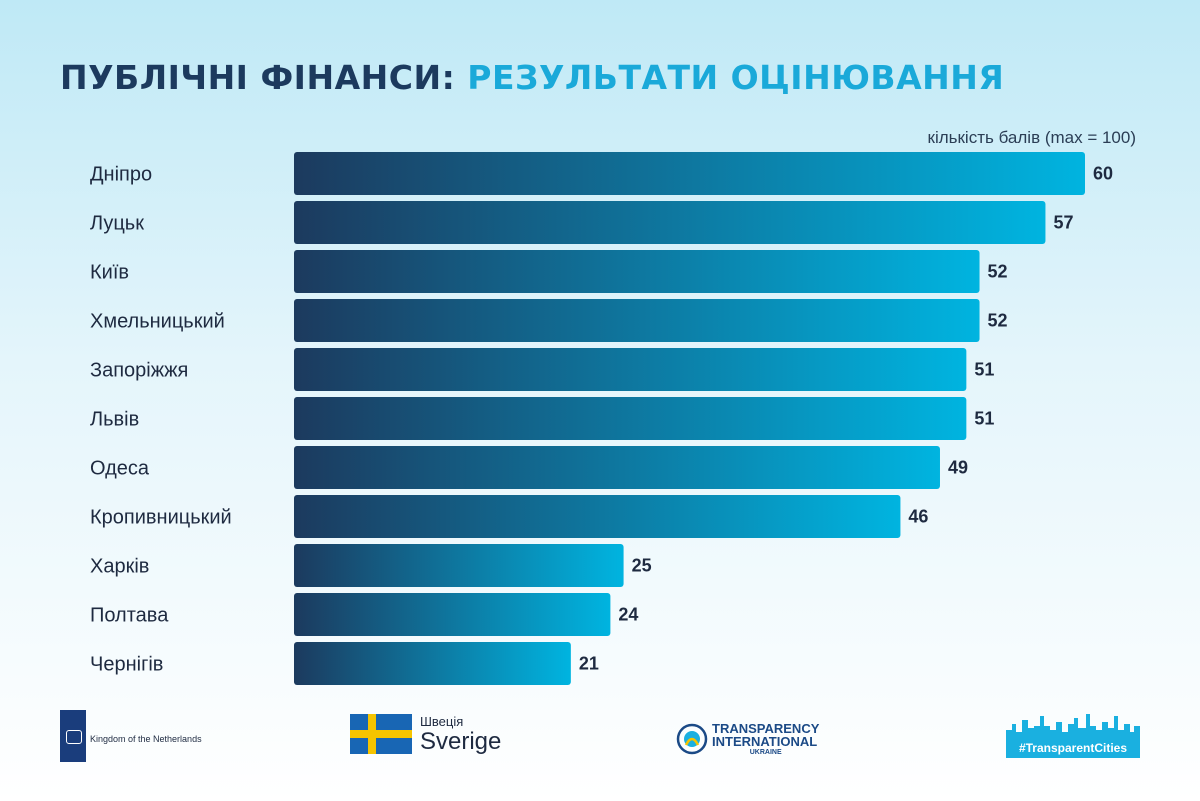  What do you see at coordinates (766, 728) in the screenshot?
I see `ti-line-1: TRANSPARENCY` at bounding box center [766, 728].